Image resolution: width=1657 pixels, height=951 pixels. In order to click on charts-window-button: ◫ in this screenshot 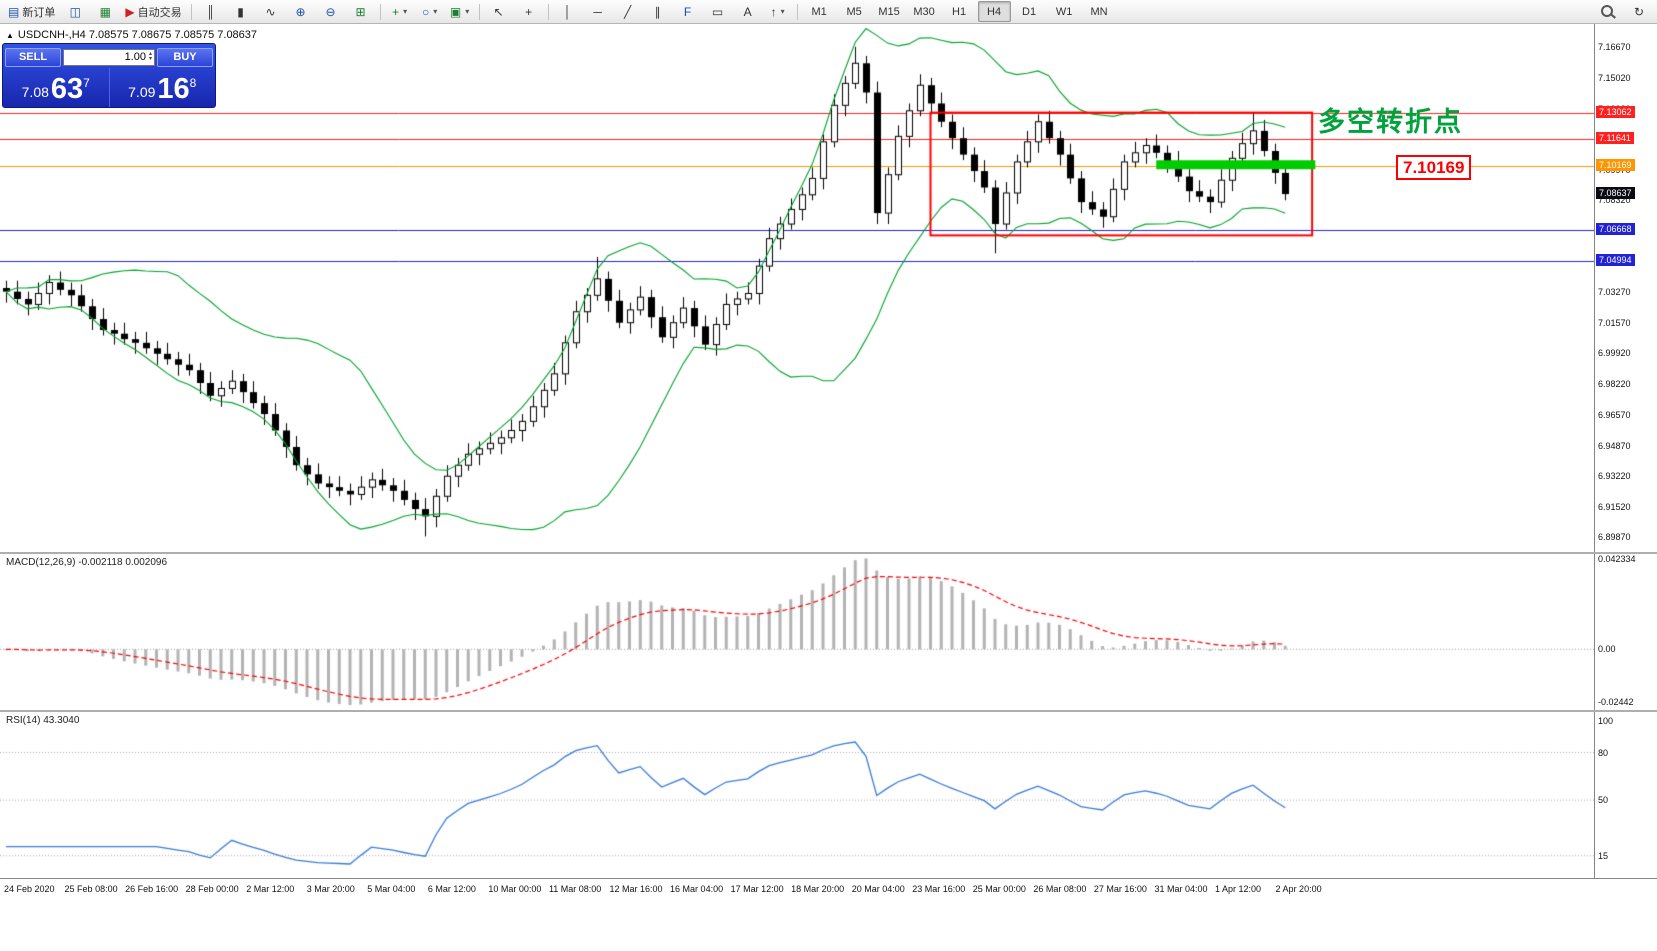, I will do `click(75, 11)`.